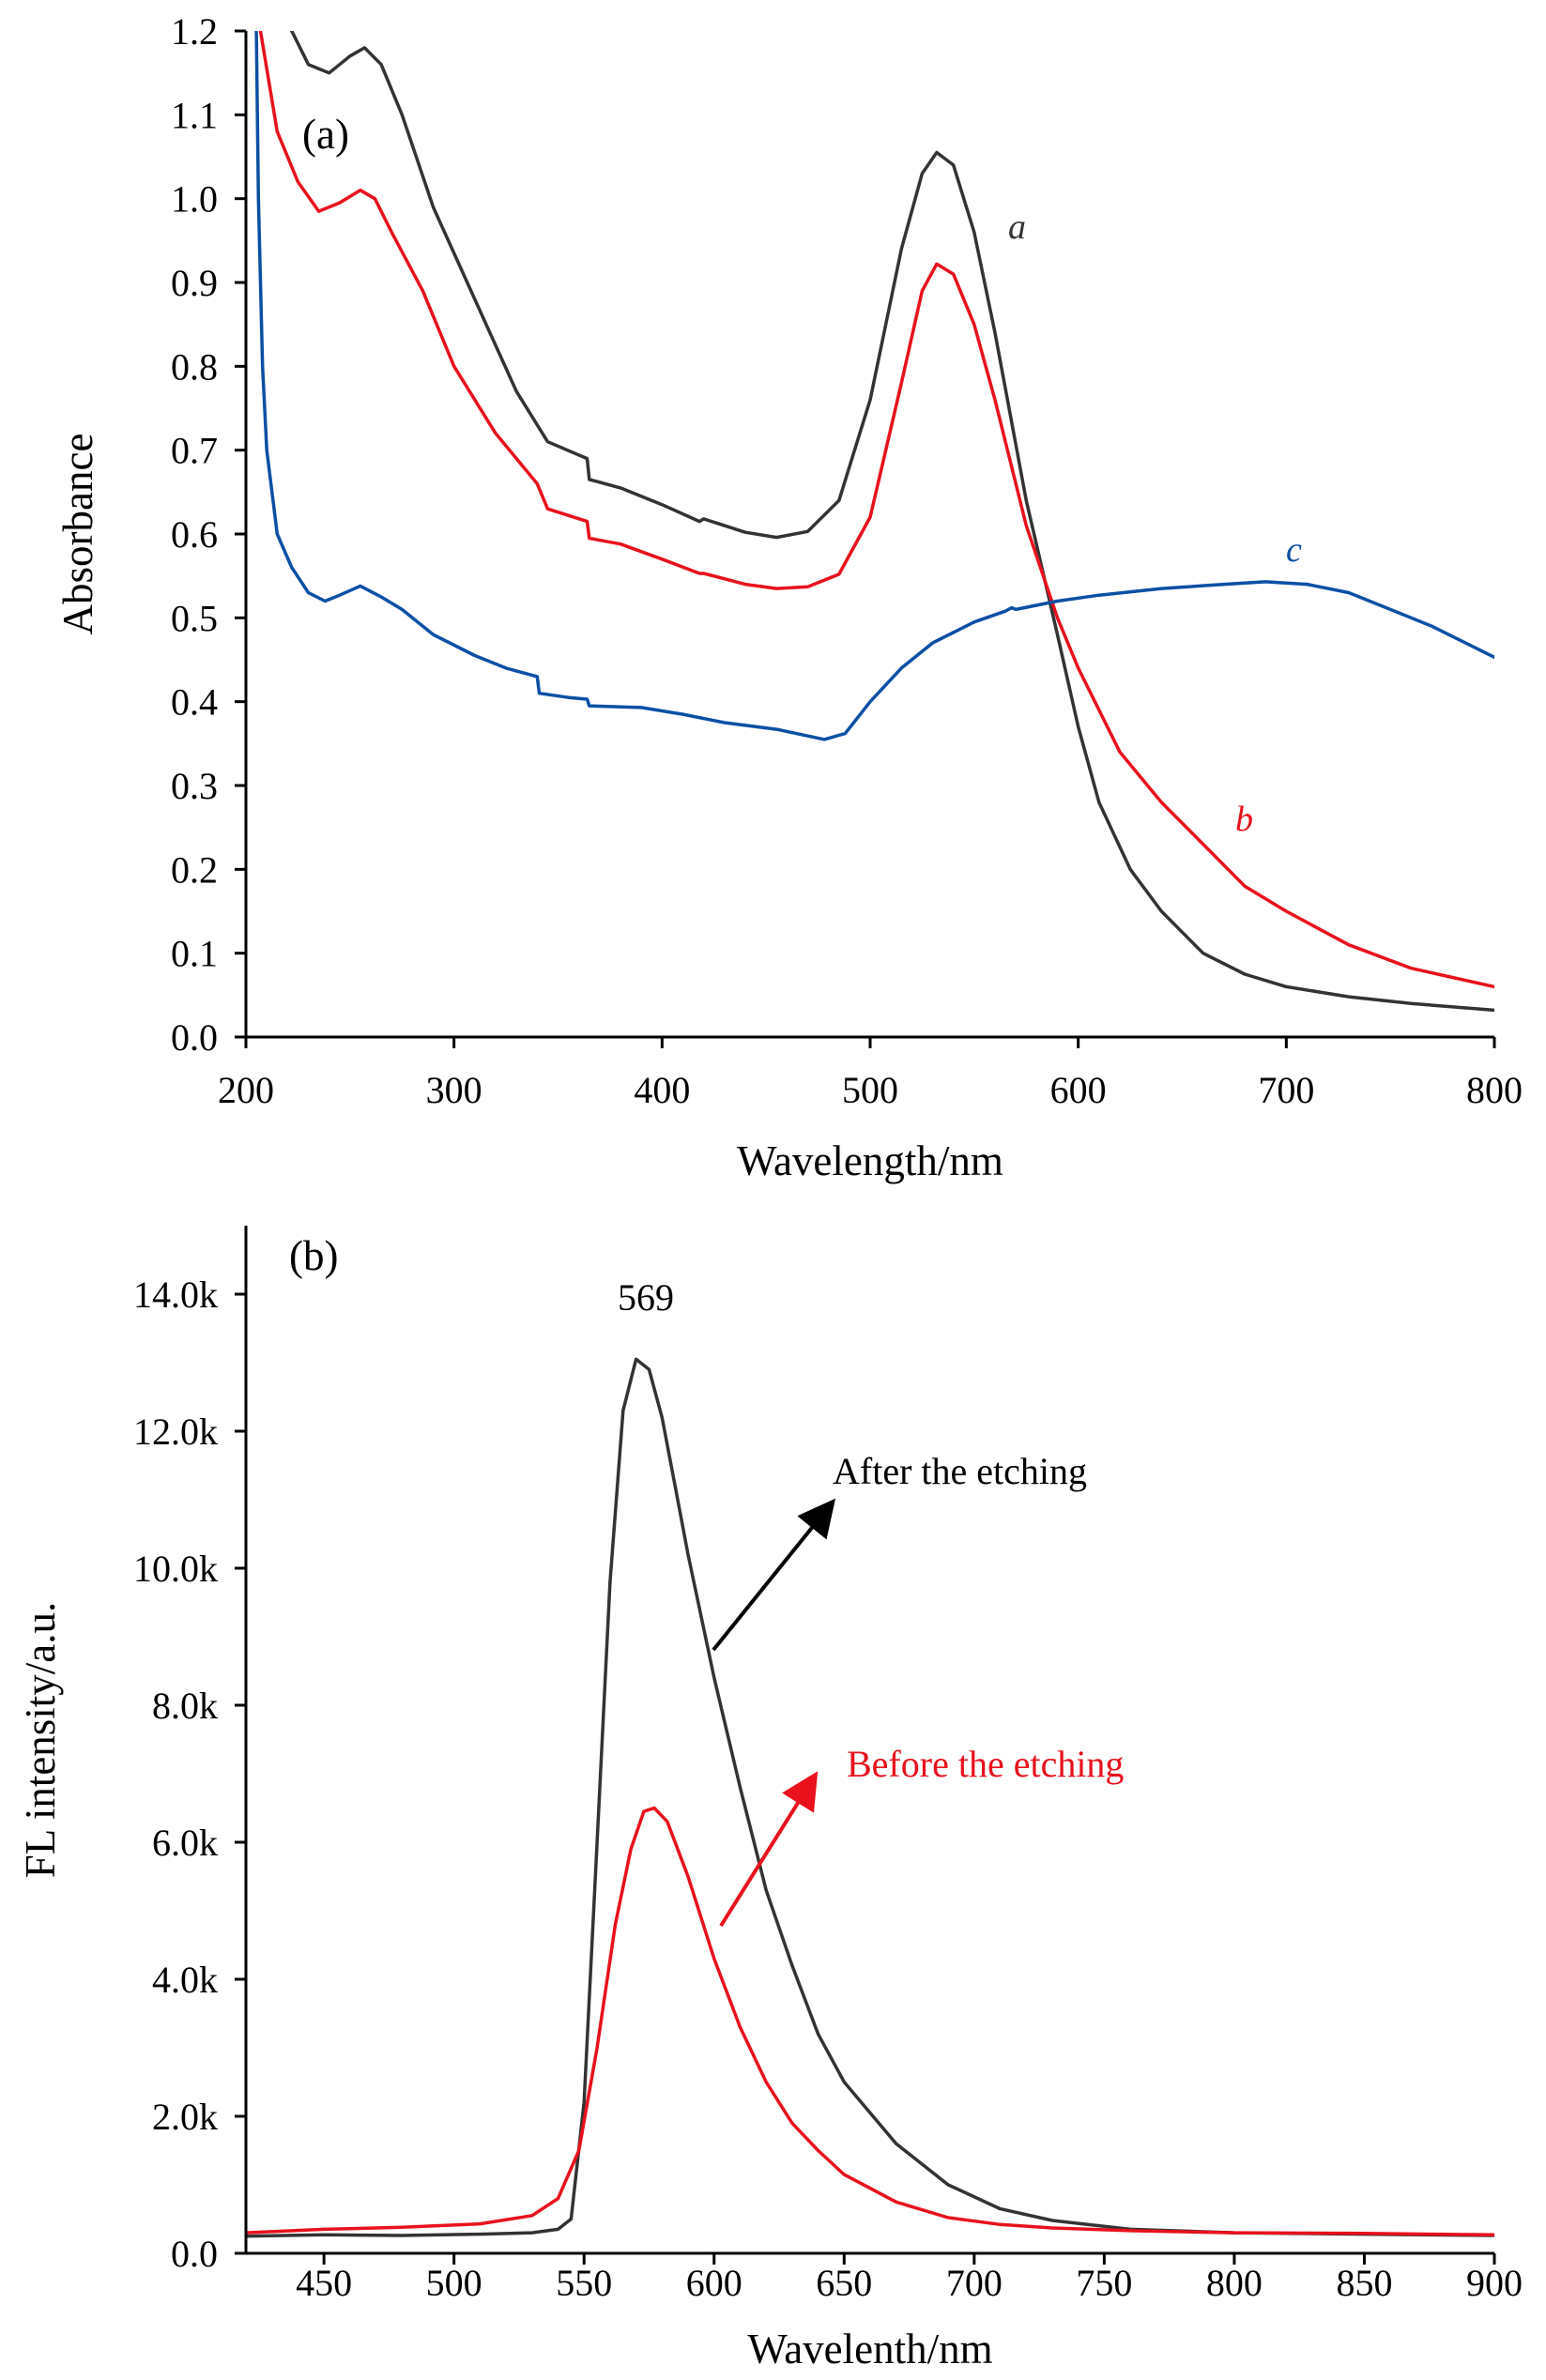 The image size is (1546, 2380). Describe the element at coordinates (769, 1849) in the screenshot. I see `before-etching-arrow` at that location.